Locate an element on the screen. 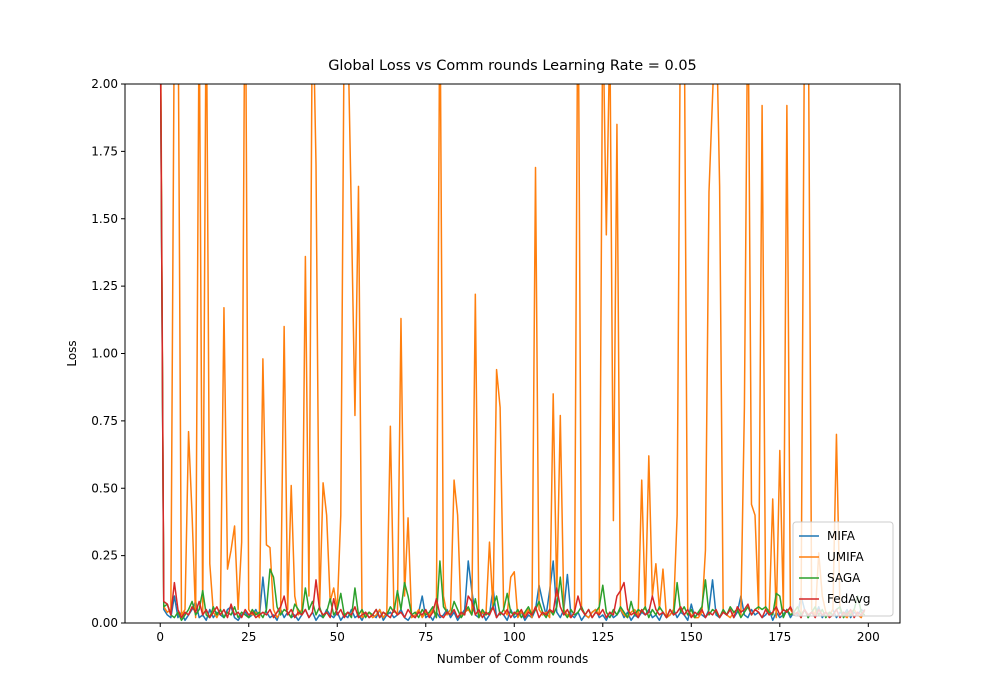 The image size is (1000, 700). y-tick-label: 0.00 is located at coordinates (104, 623).